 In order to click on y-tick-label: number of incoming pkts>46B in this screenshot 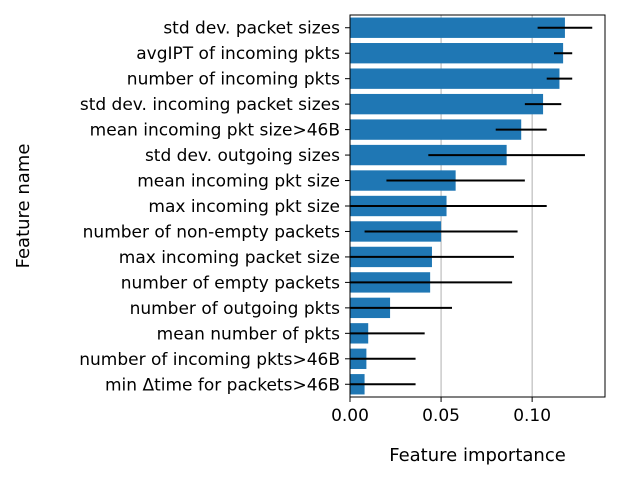, I will do `click(209, 360)`.